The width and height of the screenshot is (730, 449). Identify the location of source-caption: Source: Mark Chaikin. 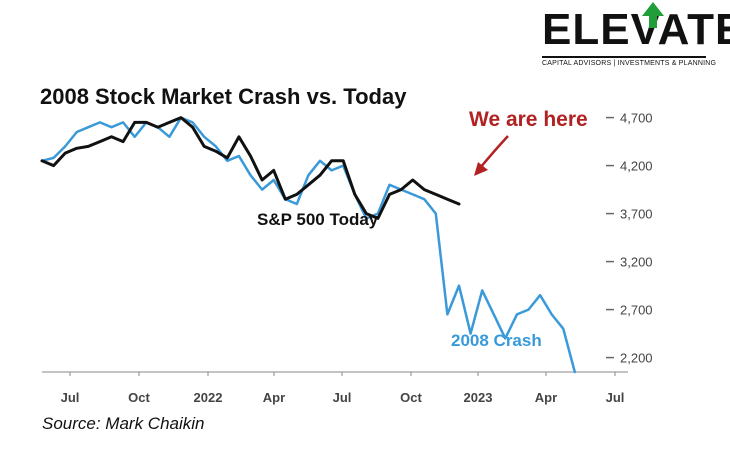
(123, 423).